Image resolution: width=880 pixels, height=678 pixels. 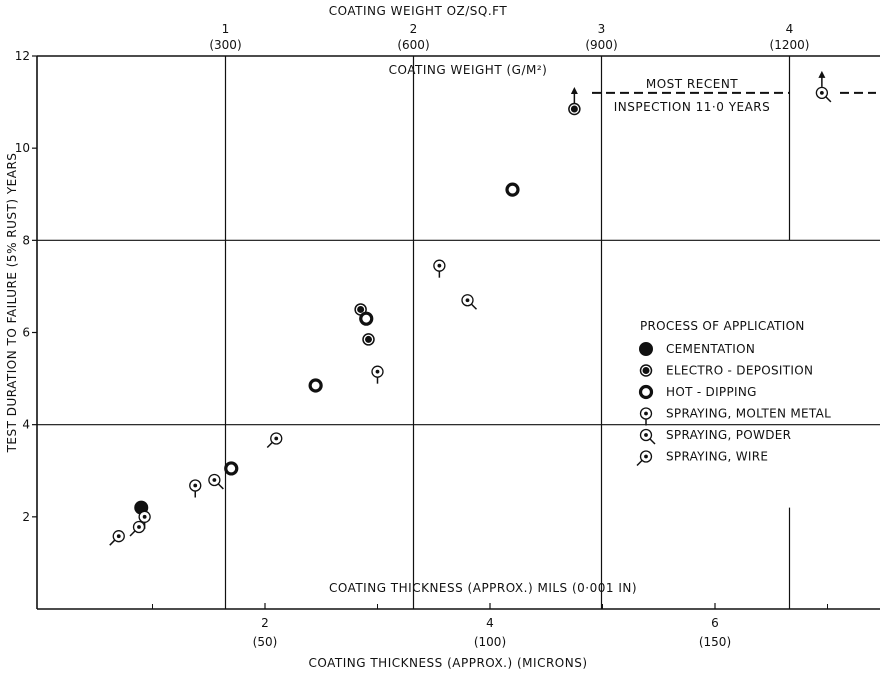 I want to click on legend-marker-molten, so click(x=646, y=416).